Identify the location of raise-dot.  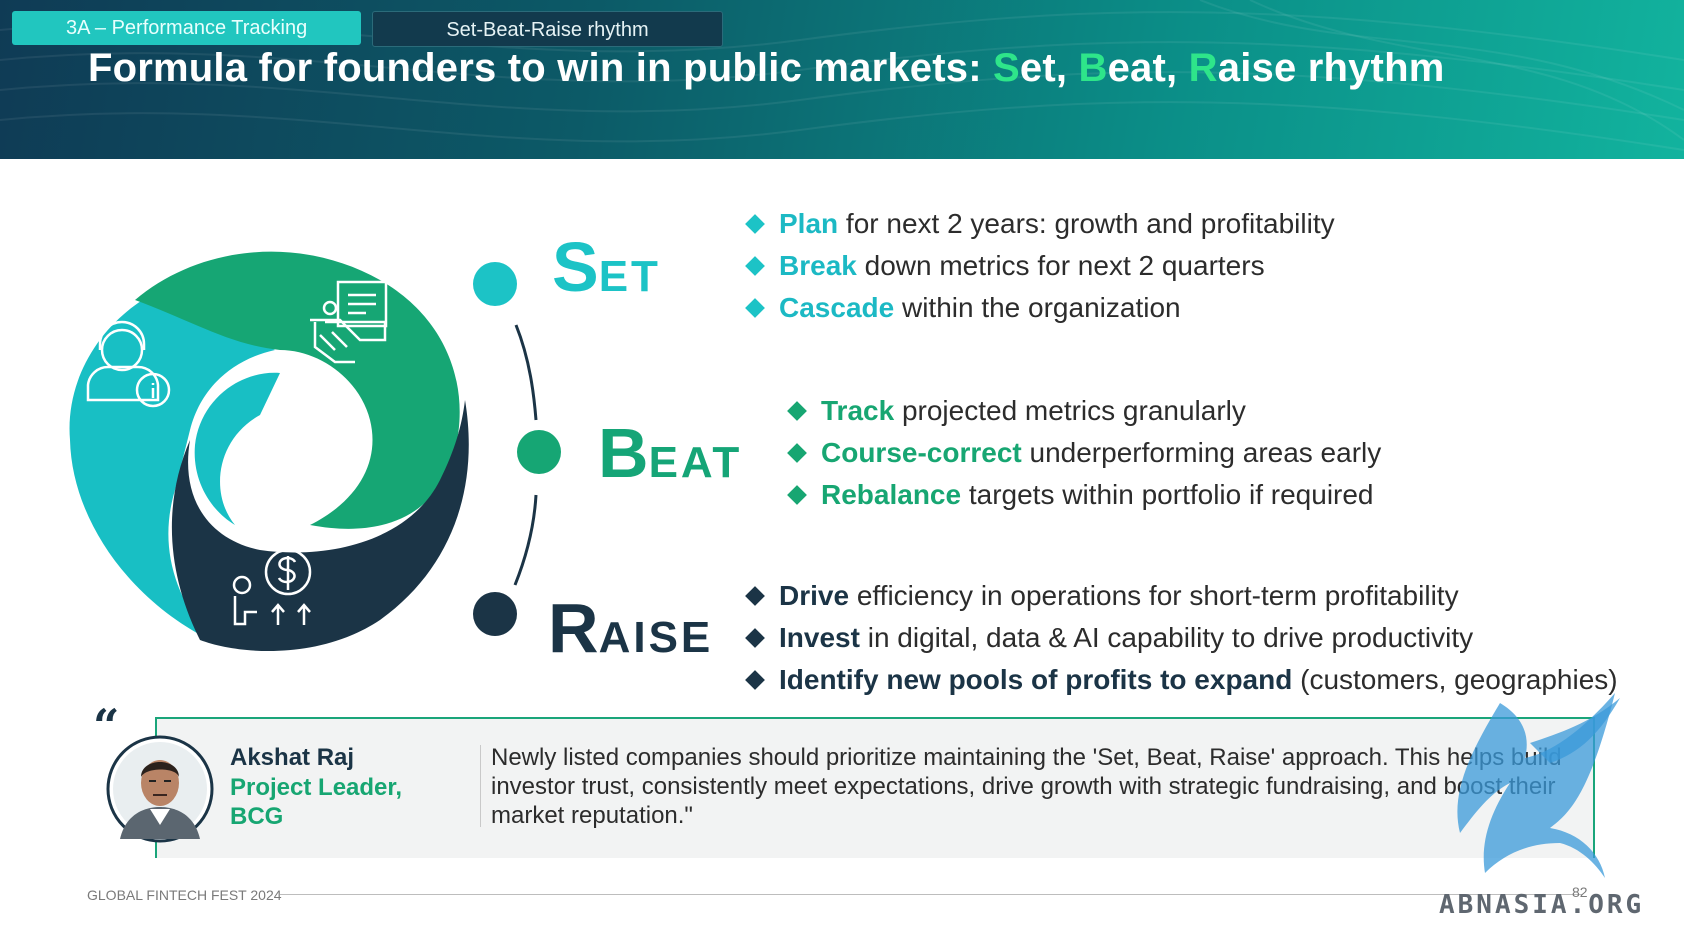
(495, 614).